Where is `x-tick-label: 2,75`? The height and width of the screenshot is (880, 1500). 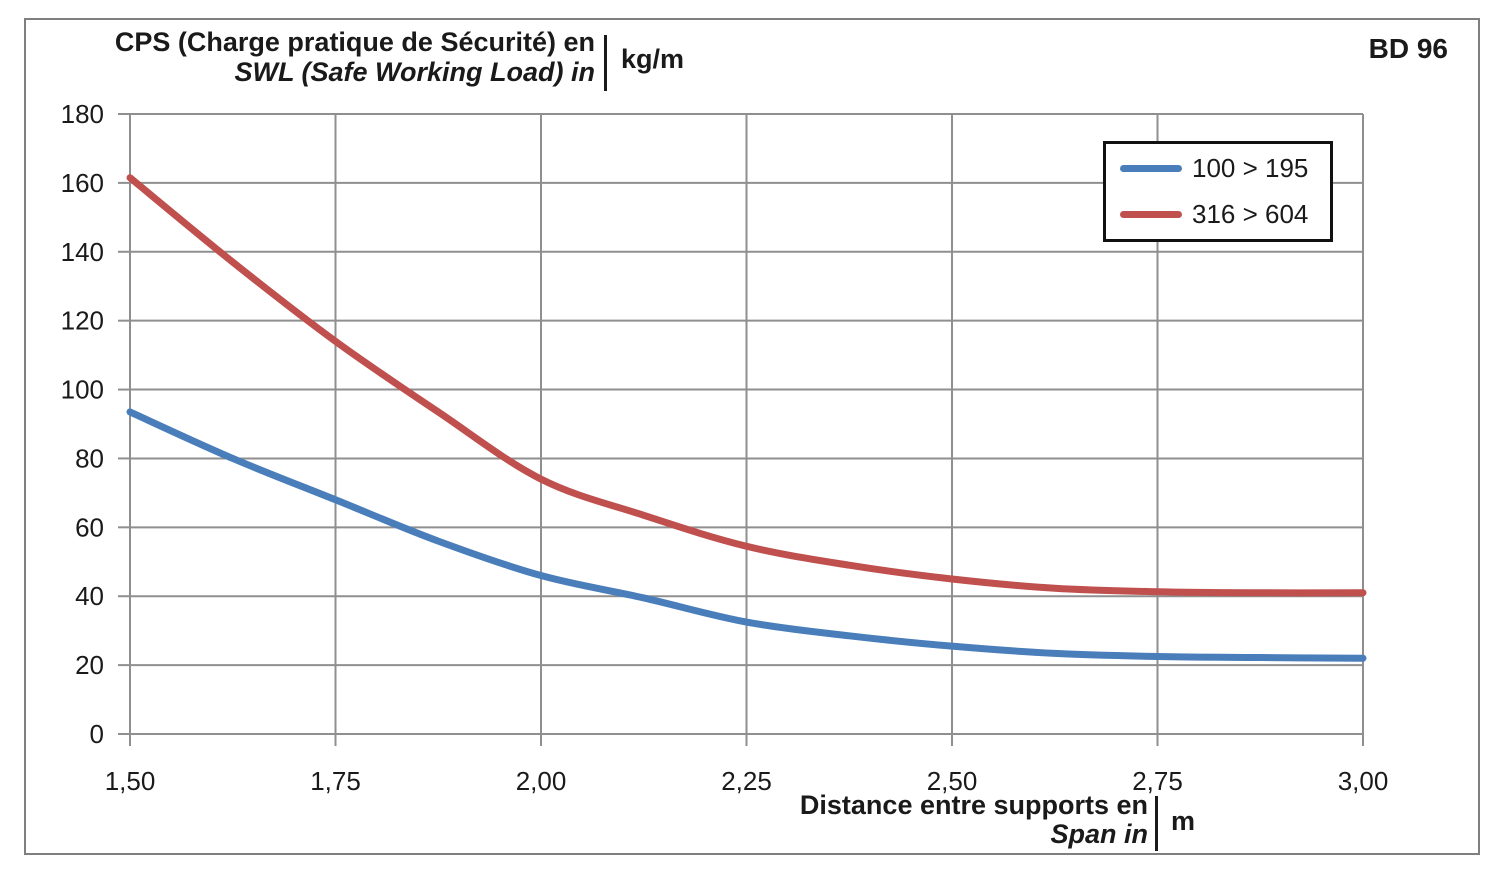 x-tick-label: 2,75 is located at coordinates (1157, 781).